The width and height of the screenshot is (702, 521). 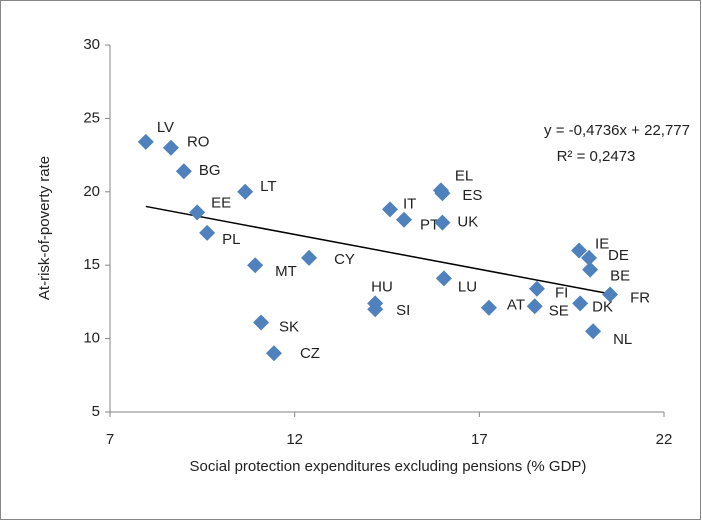 What do you see at coordinates (516, 305) in the screenshot?
I see `point-label: AT` at bounding box center [516, 305].